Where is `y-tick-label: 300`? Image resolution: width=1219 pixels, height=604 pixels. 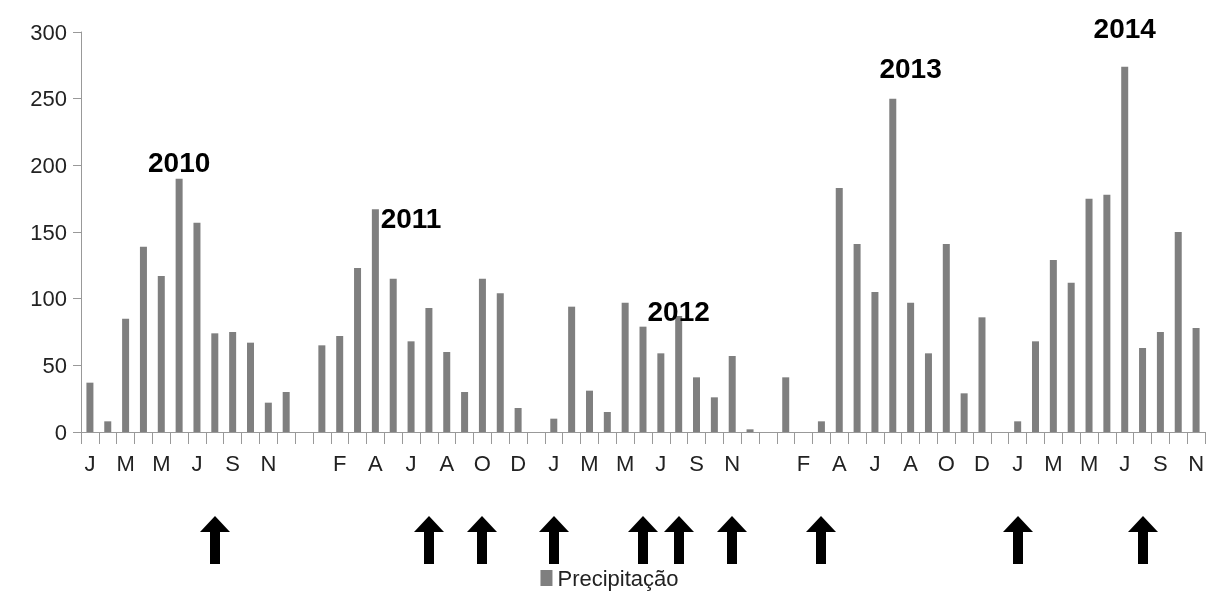
y-tick-label: 300 is located at coordinates (48, 32).